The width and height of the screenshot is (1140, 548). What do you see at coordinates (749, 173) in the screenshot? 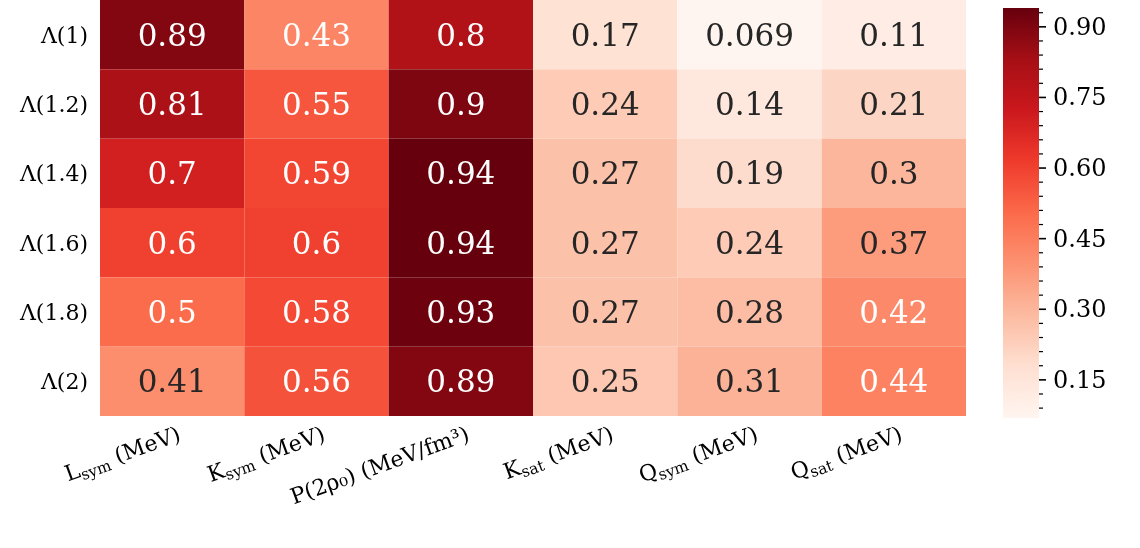
I see `data-label: 0.19` at bounding box center [749, 173].